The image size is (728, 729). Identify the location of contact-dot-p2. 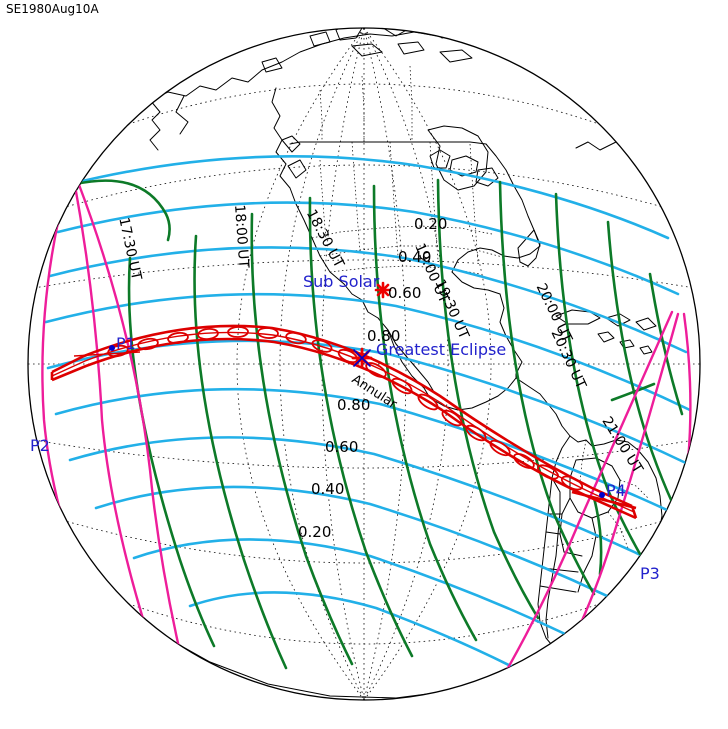
(28, 450).